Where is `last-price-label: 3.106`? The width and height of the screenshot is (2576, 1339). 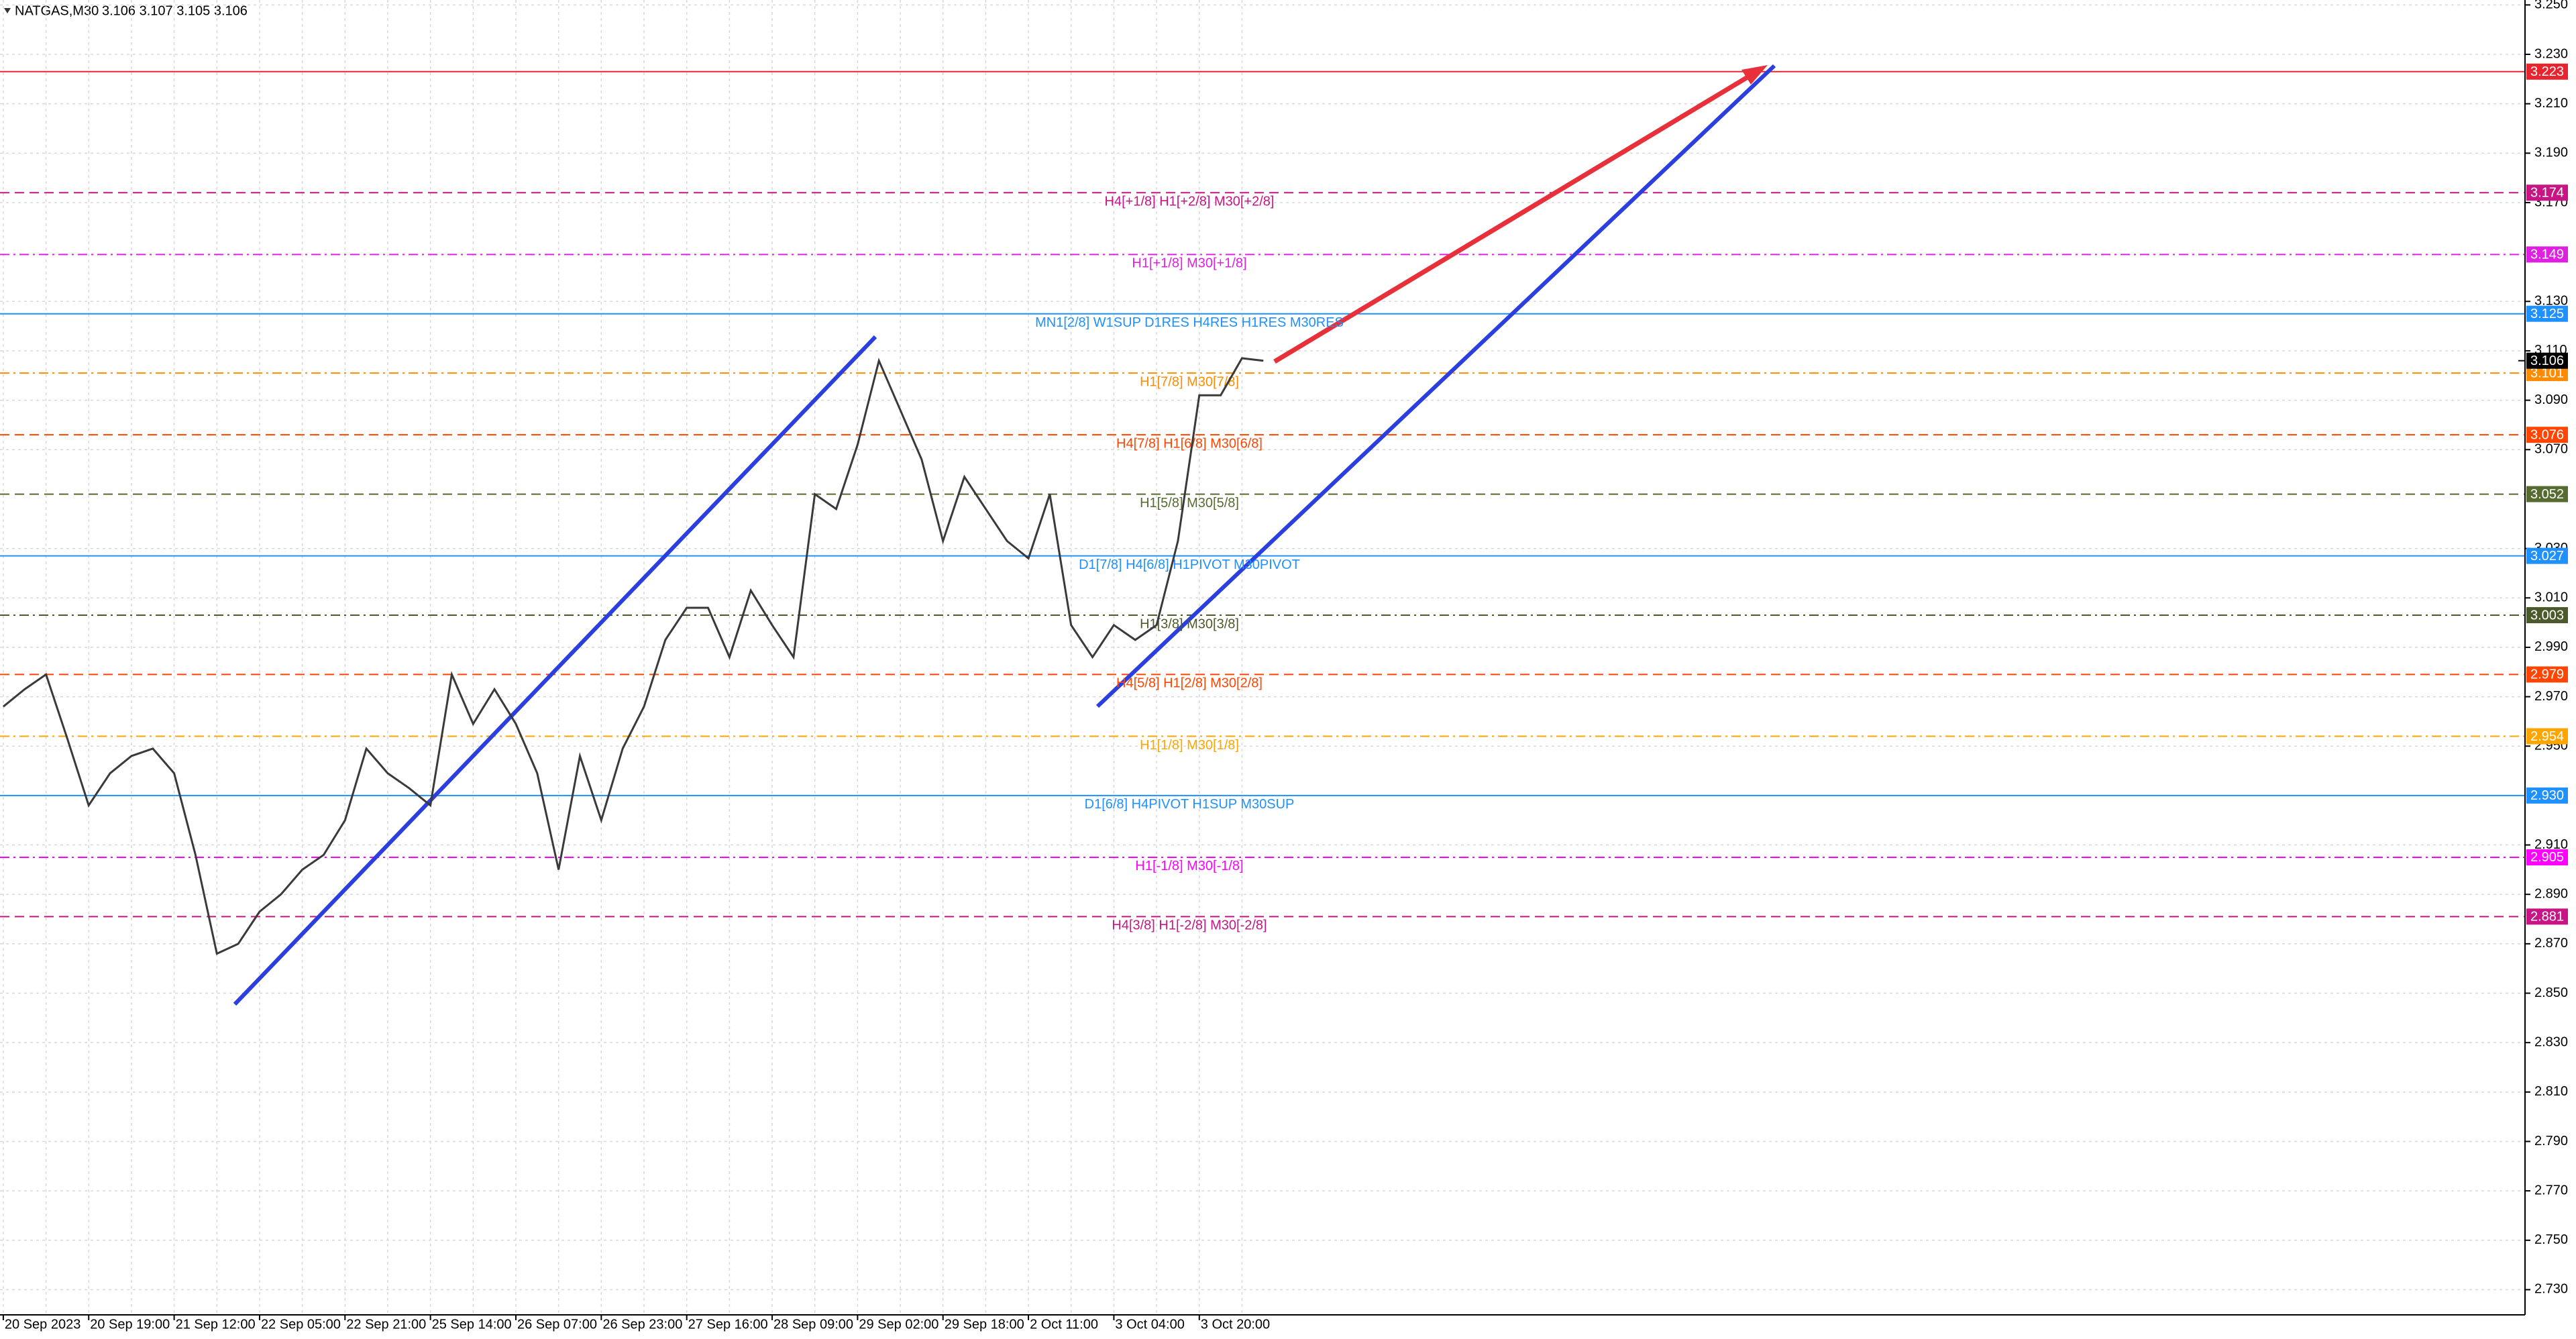
last-price-label: 3.106 is located at coordinates (2547, 361).